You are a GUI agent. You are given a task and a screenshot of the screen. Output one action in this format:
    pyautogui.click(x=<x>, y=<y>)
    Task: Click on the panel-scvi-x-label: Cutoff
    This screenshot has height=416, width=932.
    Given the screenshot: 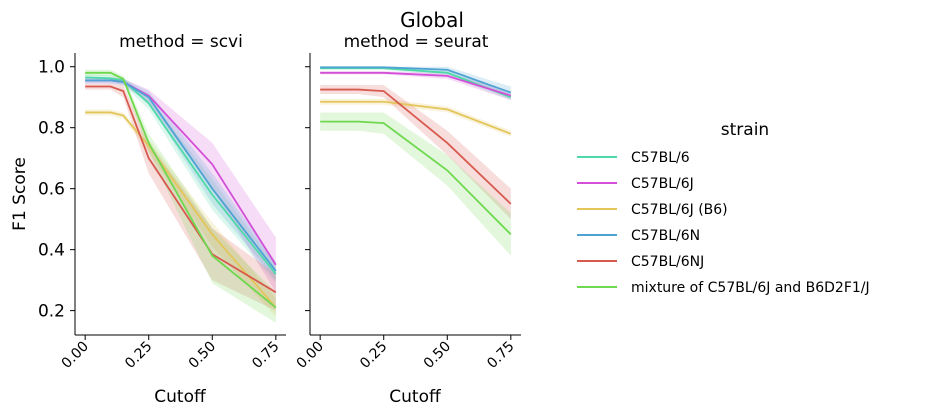 What is the action you would take?
    pyautogui.click(x=180, y=397)
    